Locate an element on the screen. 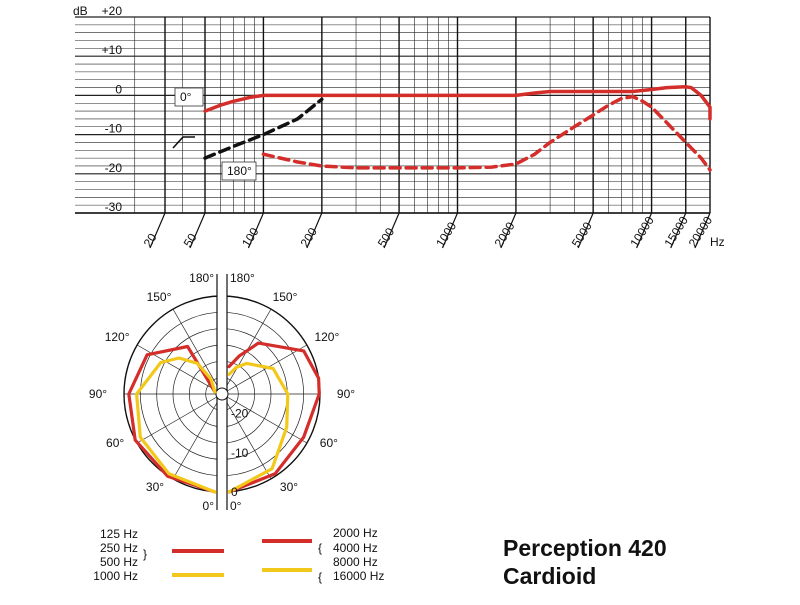 The width and height of the screenshot is (800, 605). series-low-cut-line is located at coordinates (263, 128).